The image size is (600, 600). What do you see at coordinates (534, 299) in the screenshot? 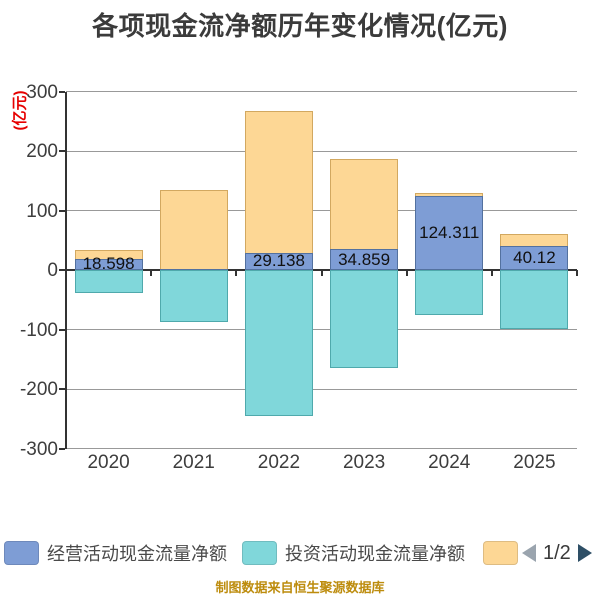
I see `bar-series1-2025` at bounding box center [534, 299].